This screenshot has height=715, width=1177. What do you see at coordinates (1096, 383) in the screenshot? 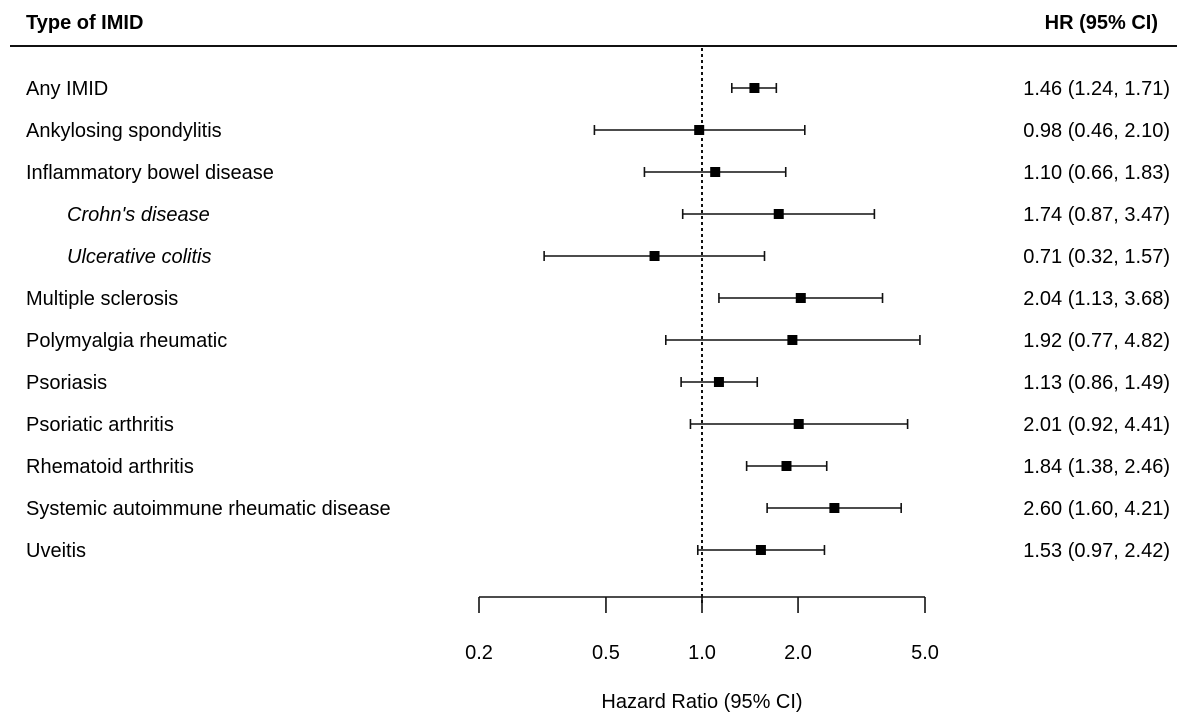
I see `hr-ci-text: 1.13 (0.86, 1.49)` at bounding box center [1096, 383].